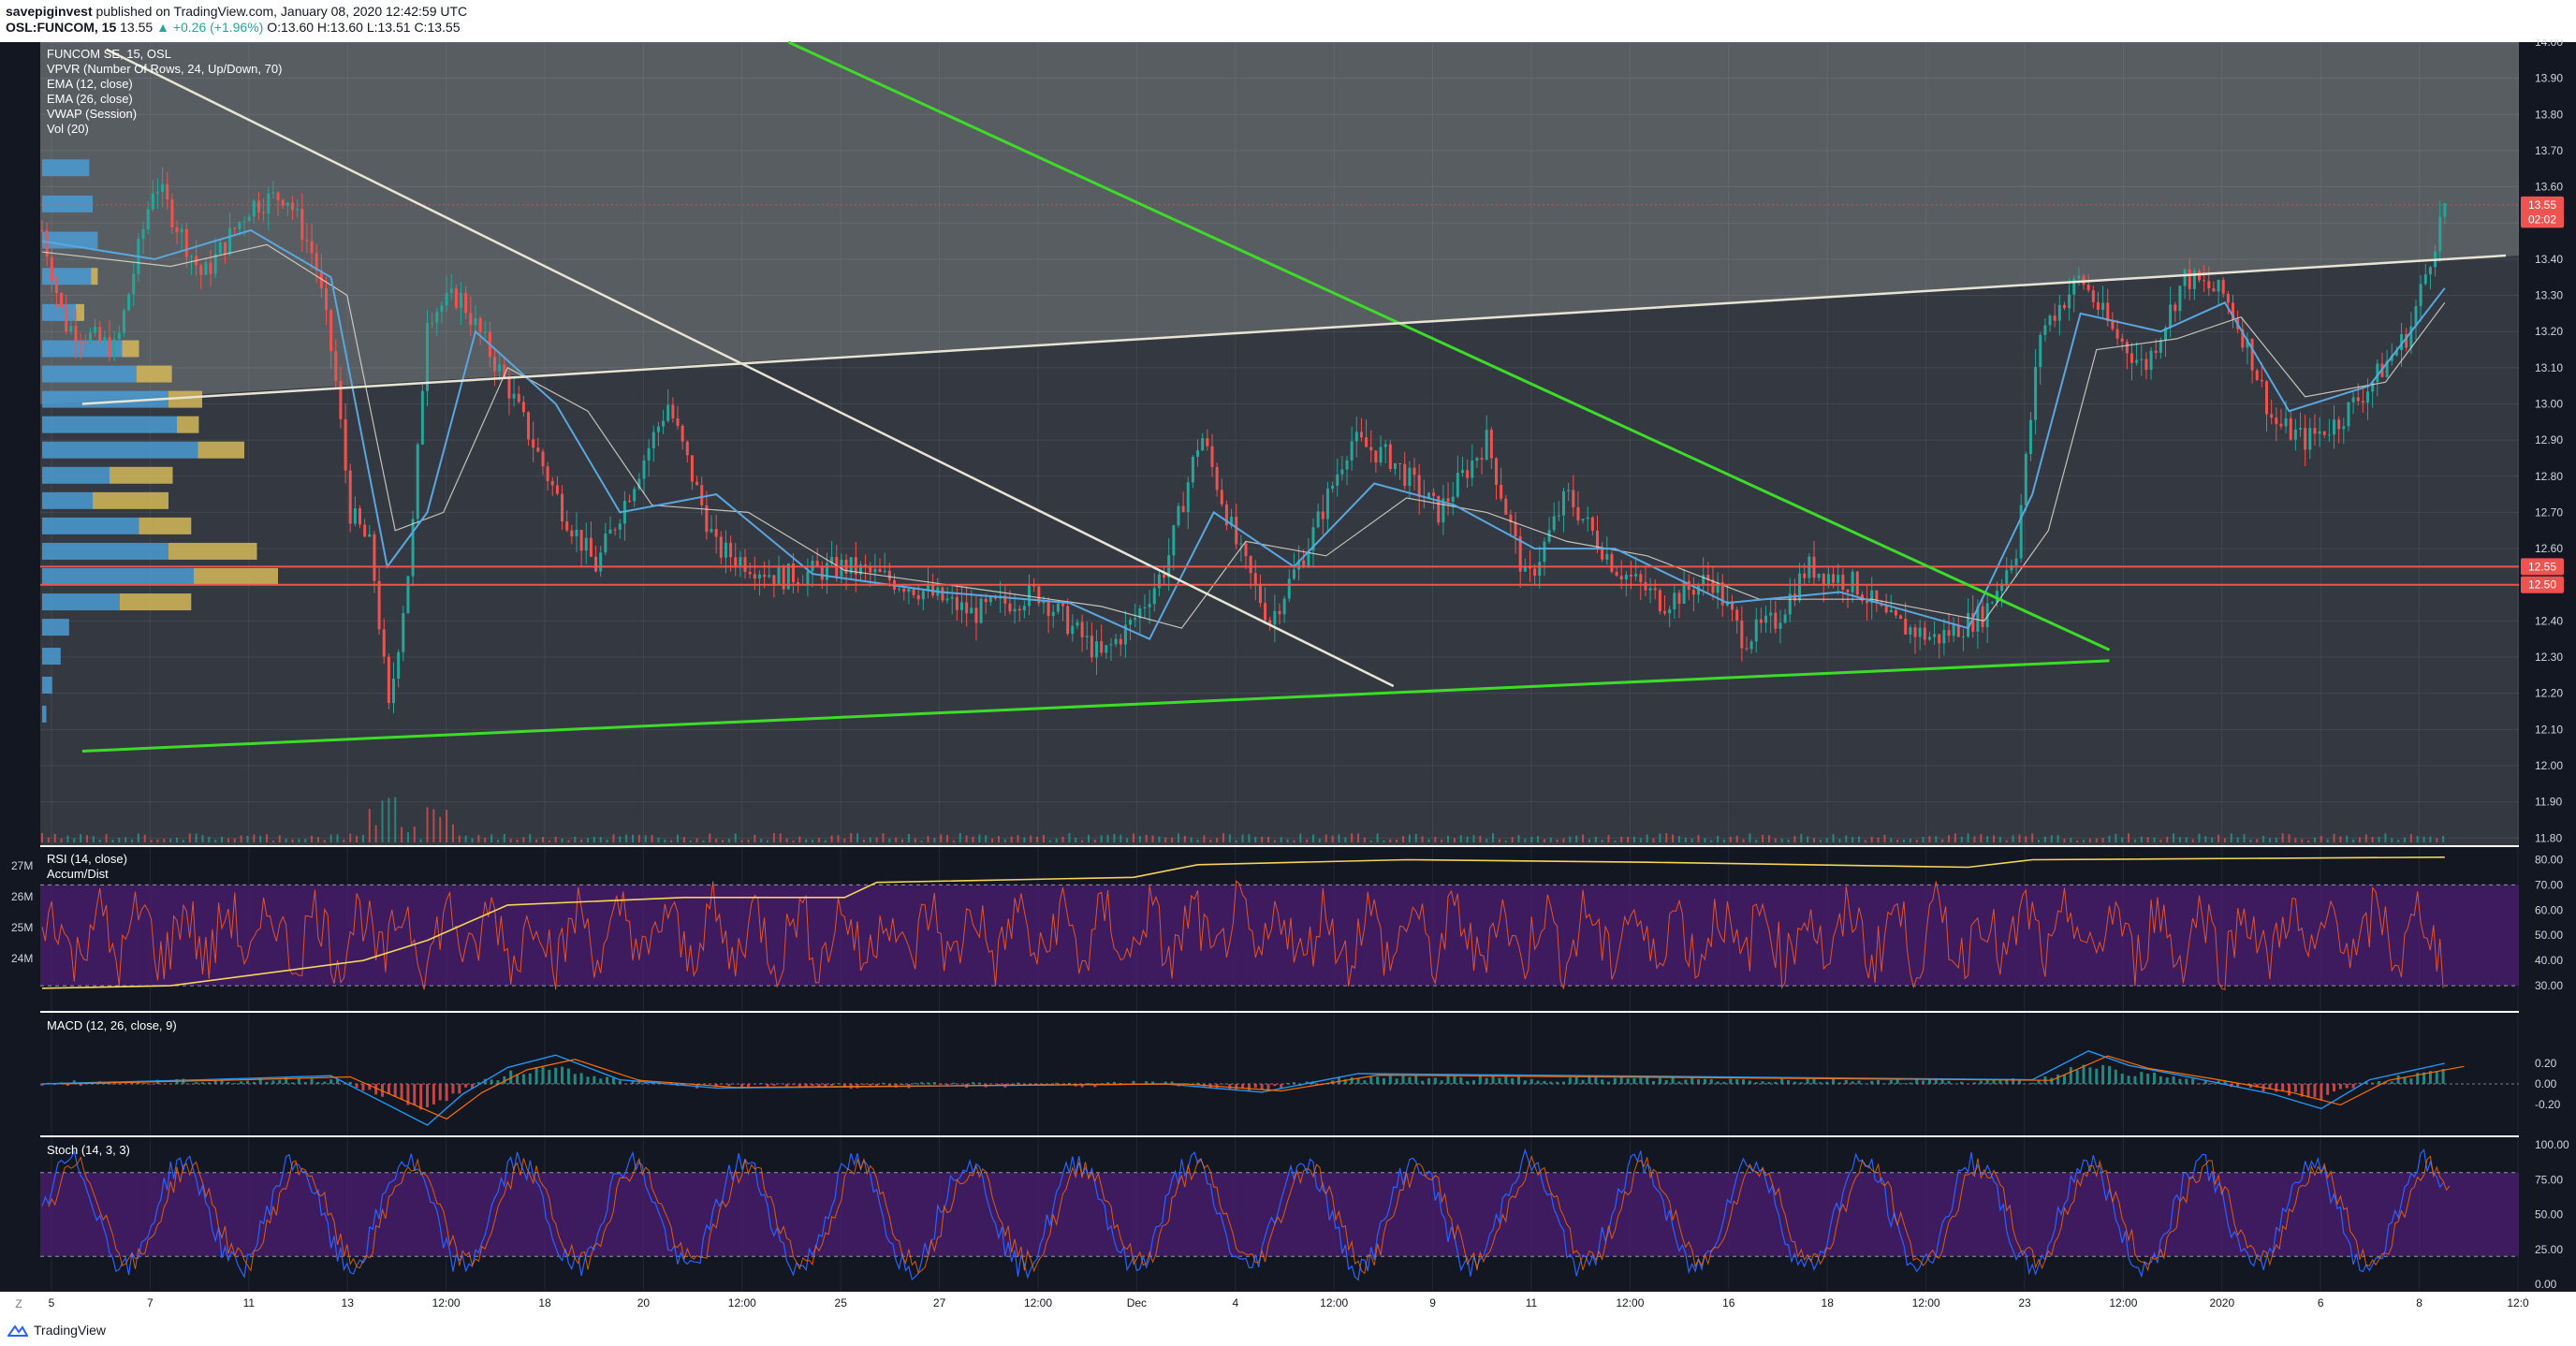 This screenshot has width=2576, height=1346. What do you see at coordinates (88, 1150) in the screenshot?
I see `legend-stoch: Stoch (14, 3, 3)` at bounding box center [88, 1150].